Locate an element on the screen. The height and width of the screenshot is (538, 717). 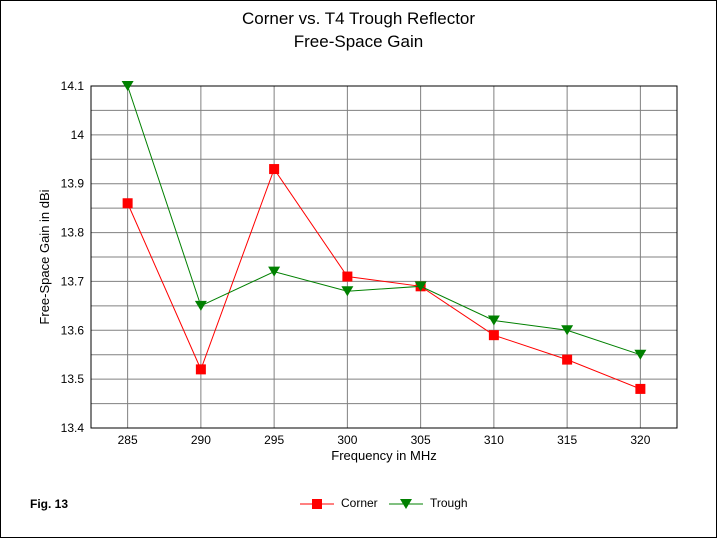
x-tick-label: 285 is located at coordinates (128, 440).